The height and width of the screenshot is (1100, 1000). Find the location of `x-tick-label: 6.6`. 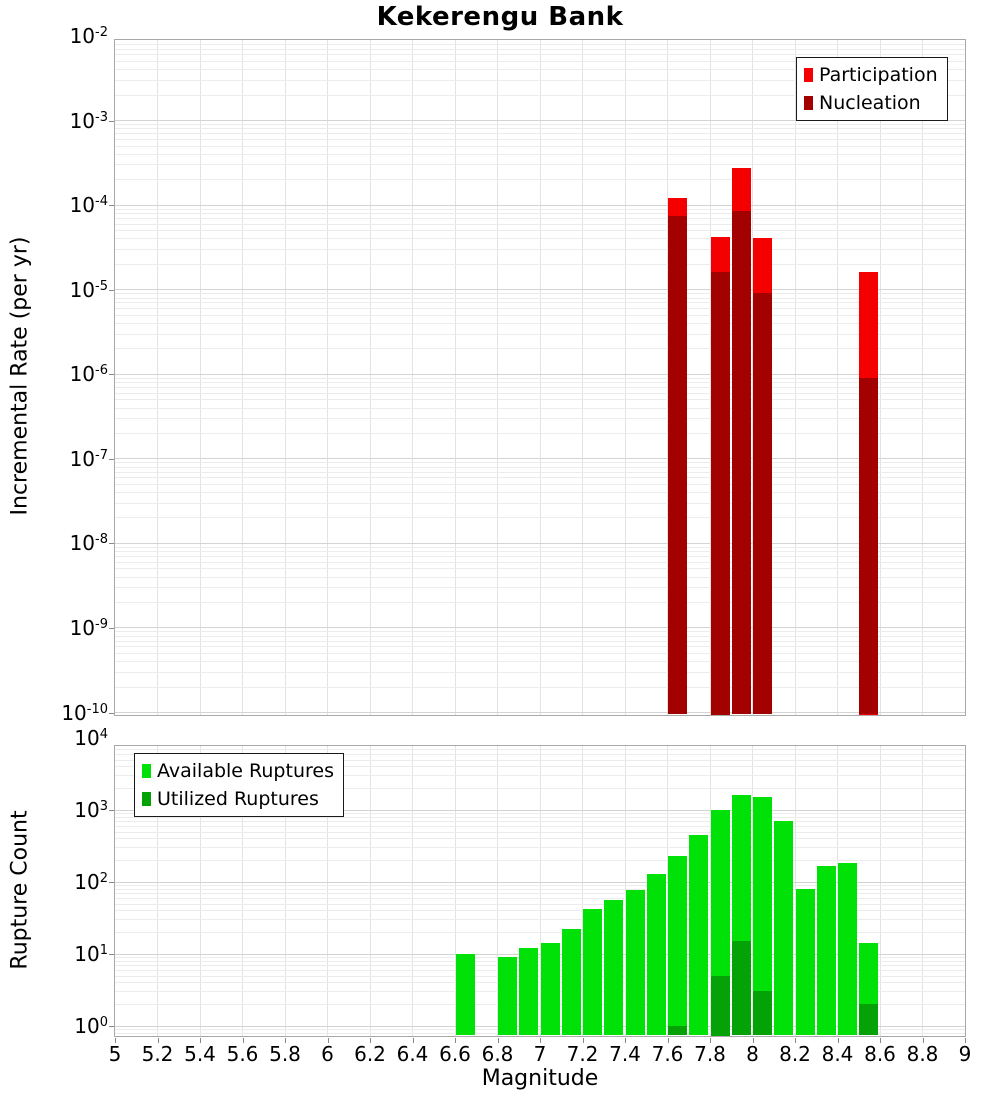

x-tick-label: 6.6 is located at coordinates (455, 1054).